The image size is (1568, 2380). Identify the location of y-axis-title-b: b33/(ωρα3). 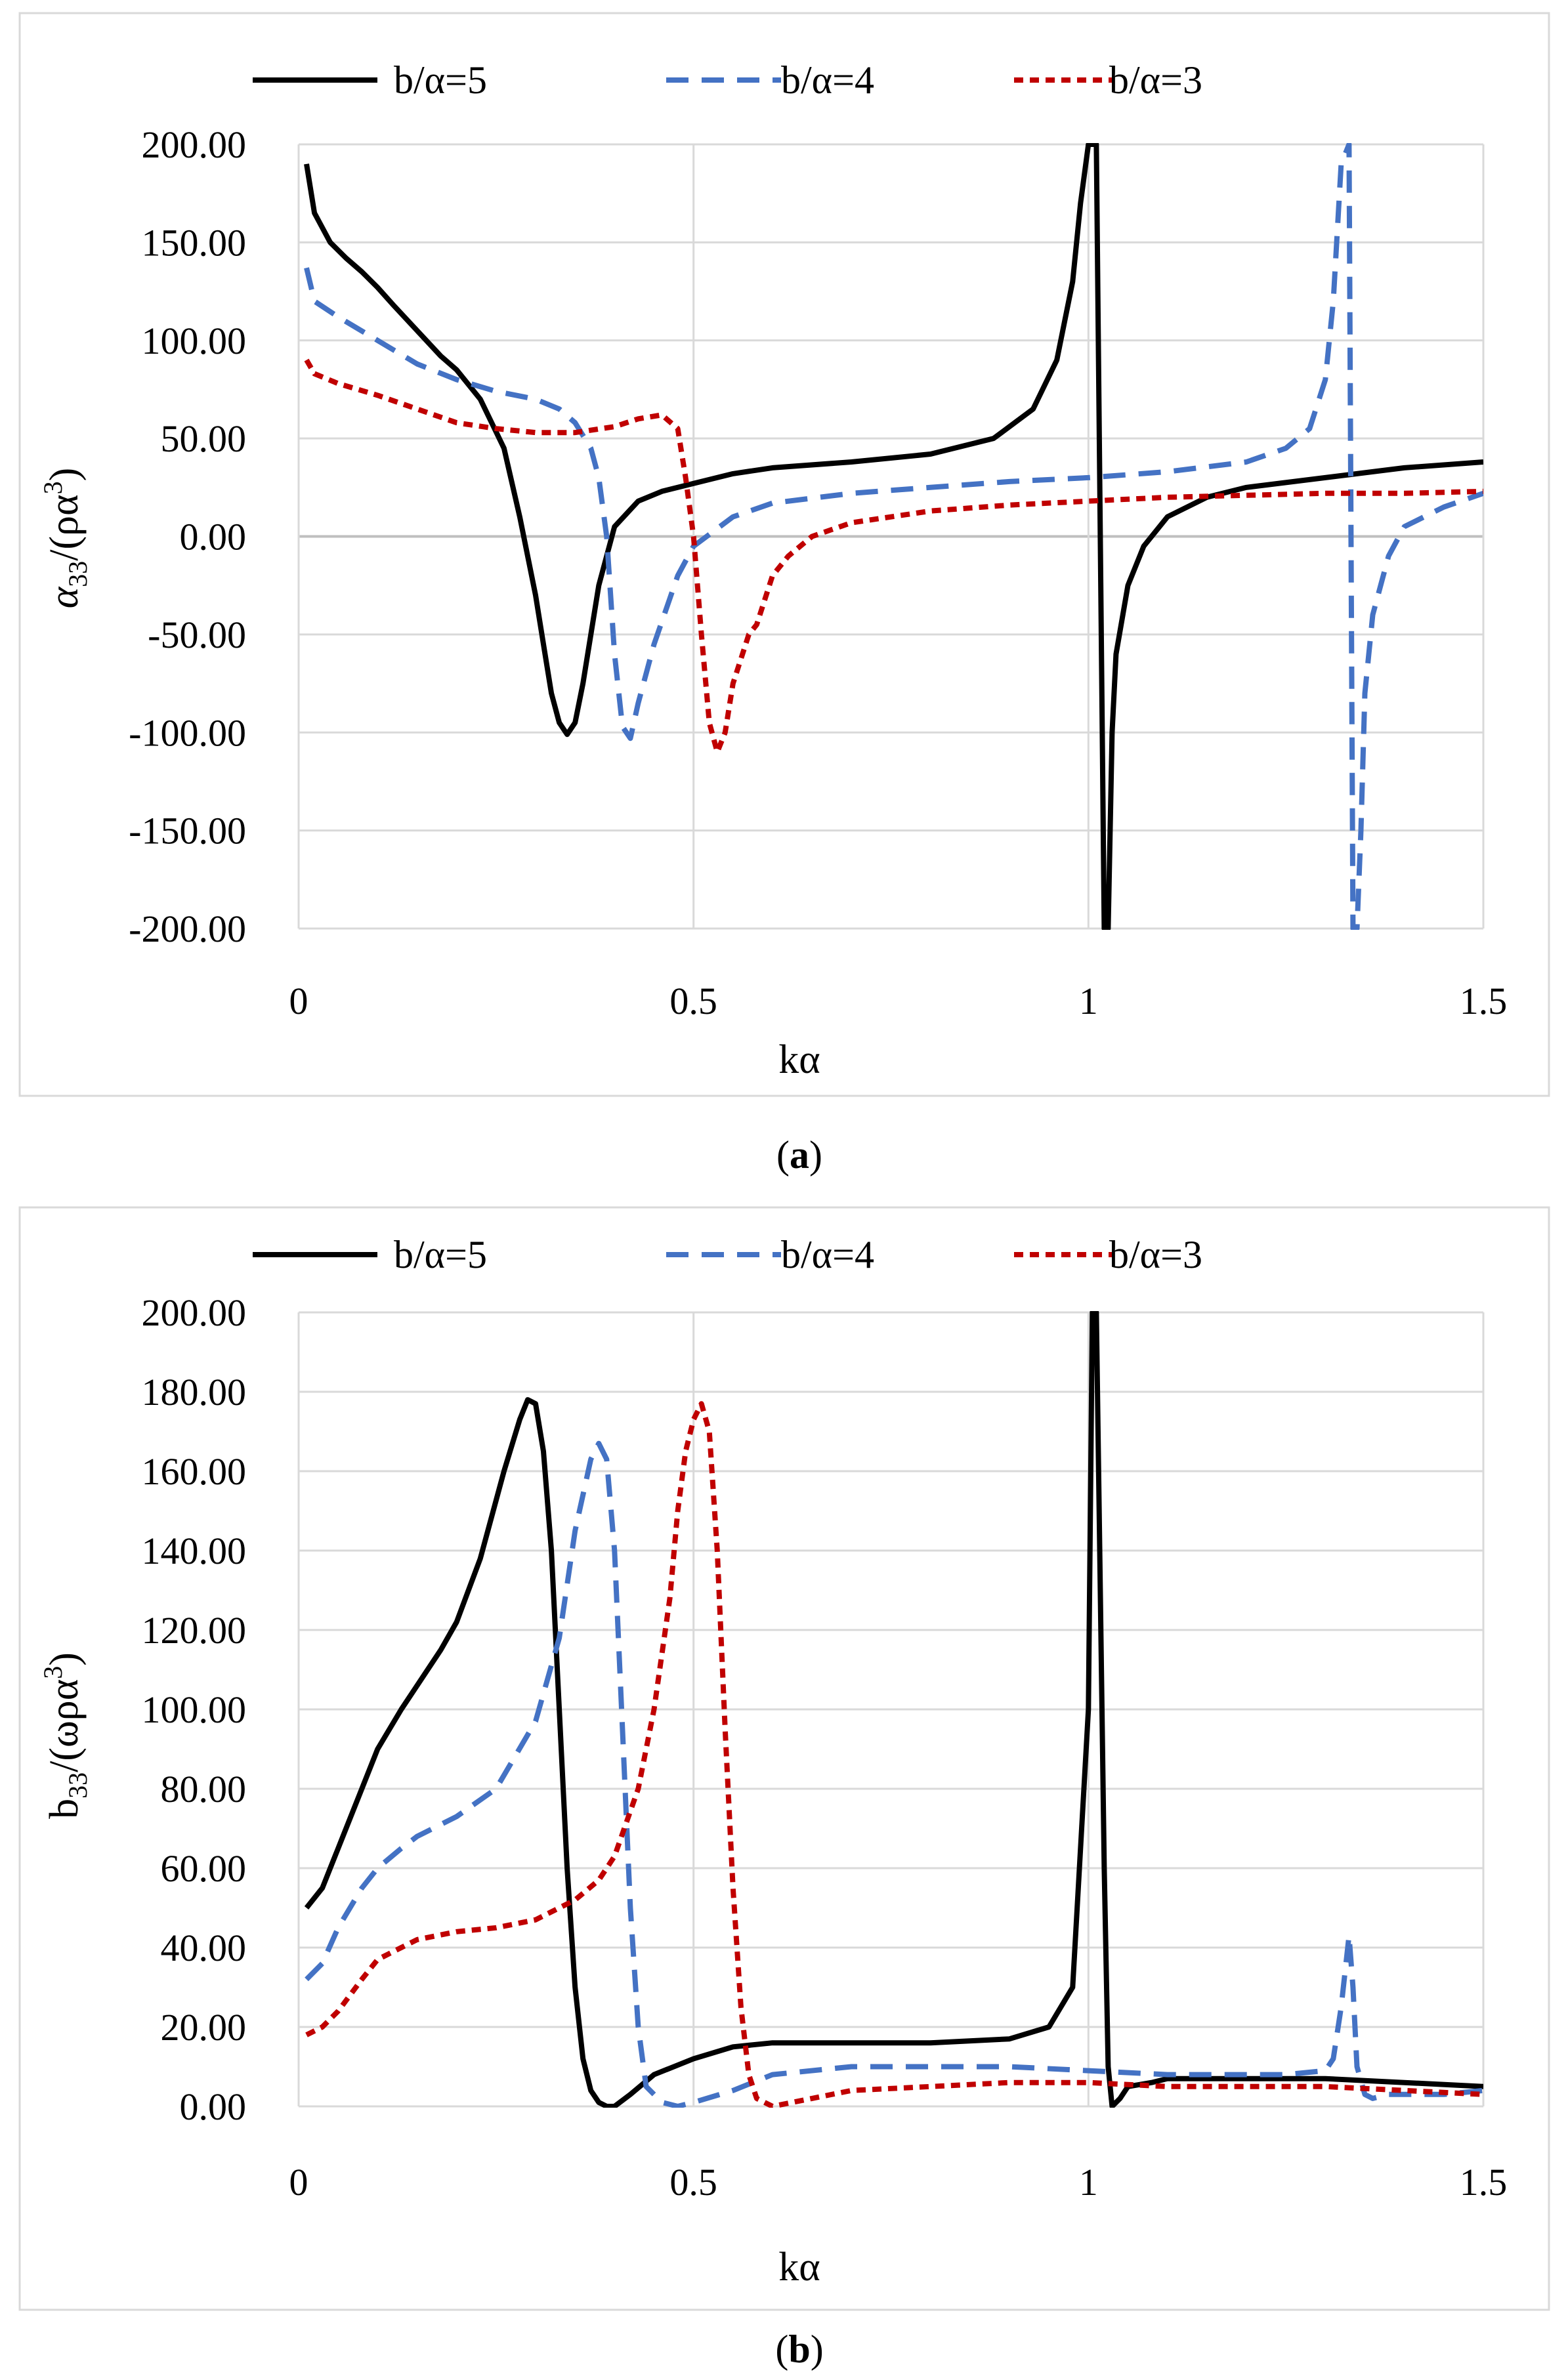
(65, 1735).